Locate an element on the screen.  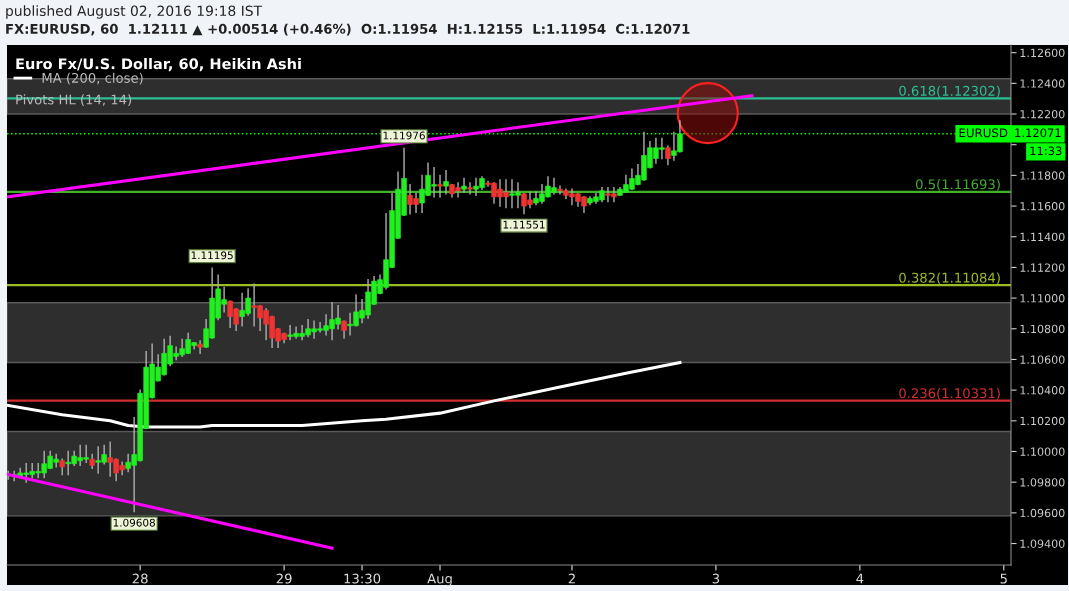
x-tick-label: 5 is located at coordinates (1003, 578).